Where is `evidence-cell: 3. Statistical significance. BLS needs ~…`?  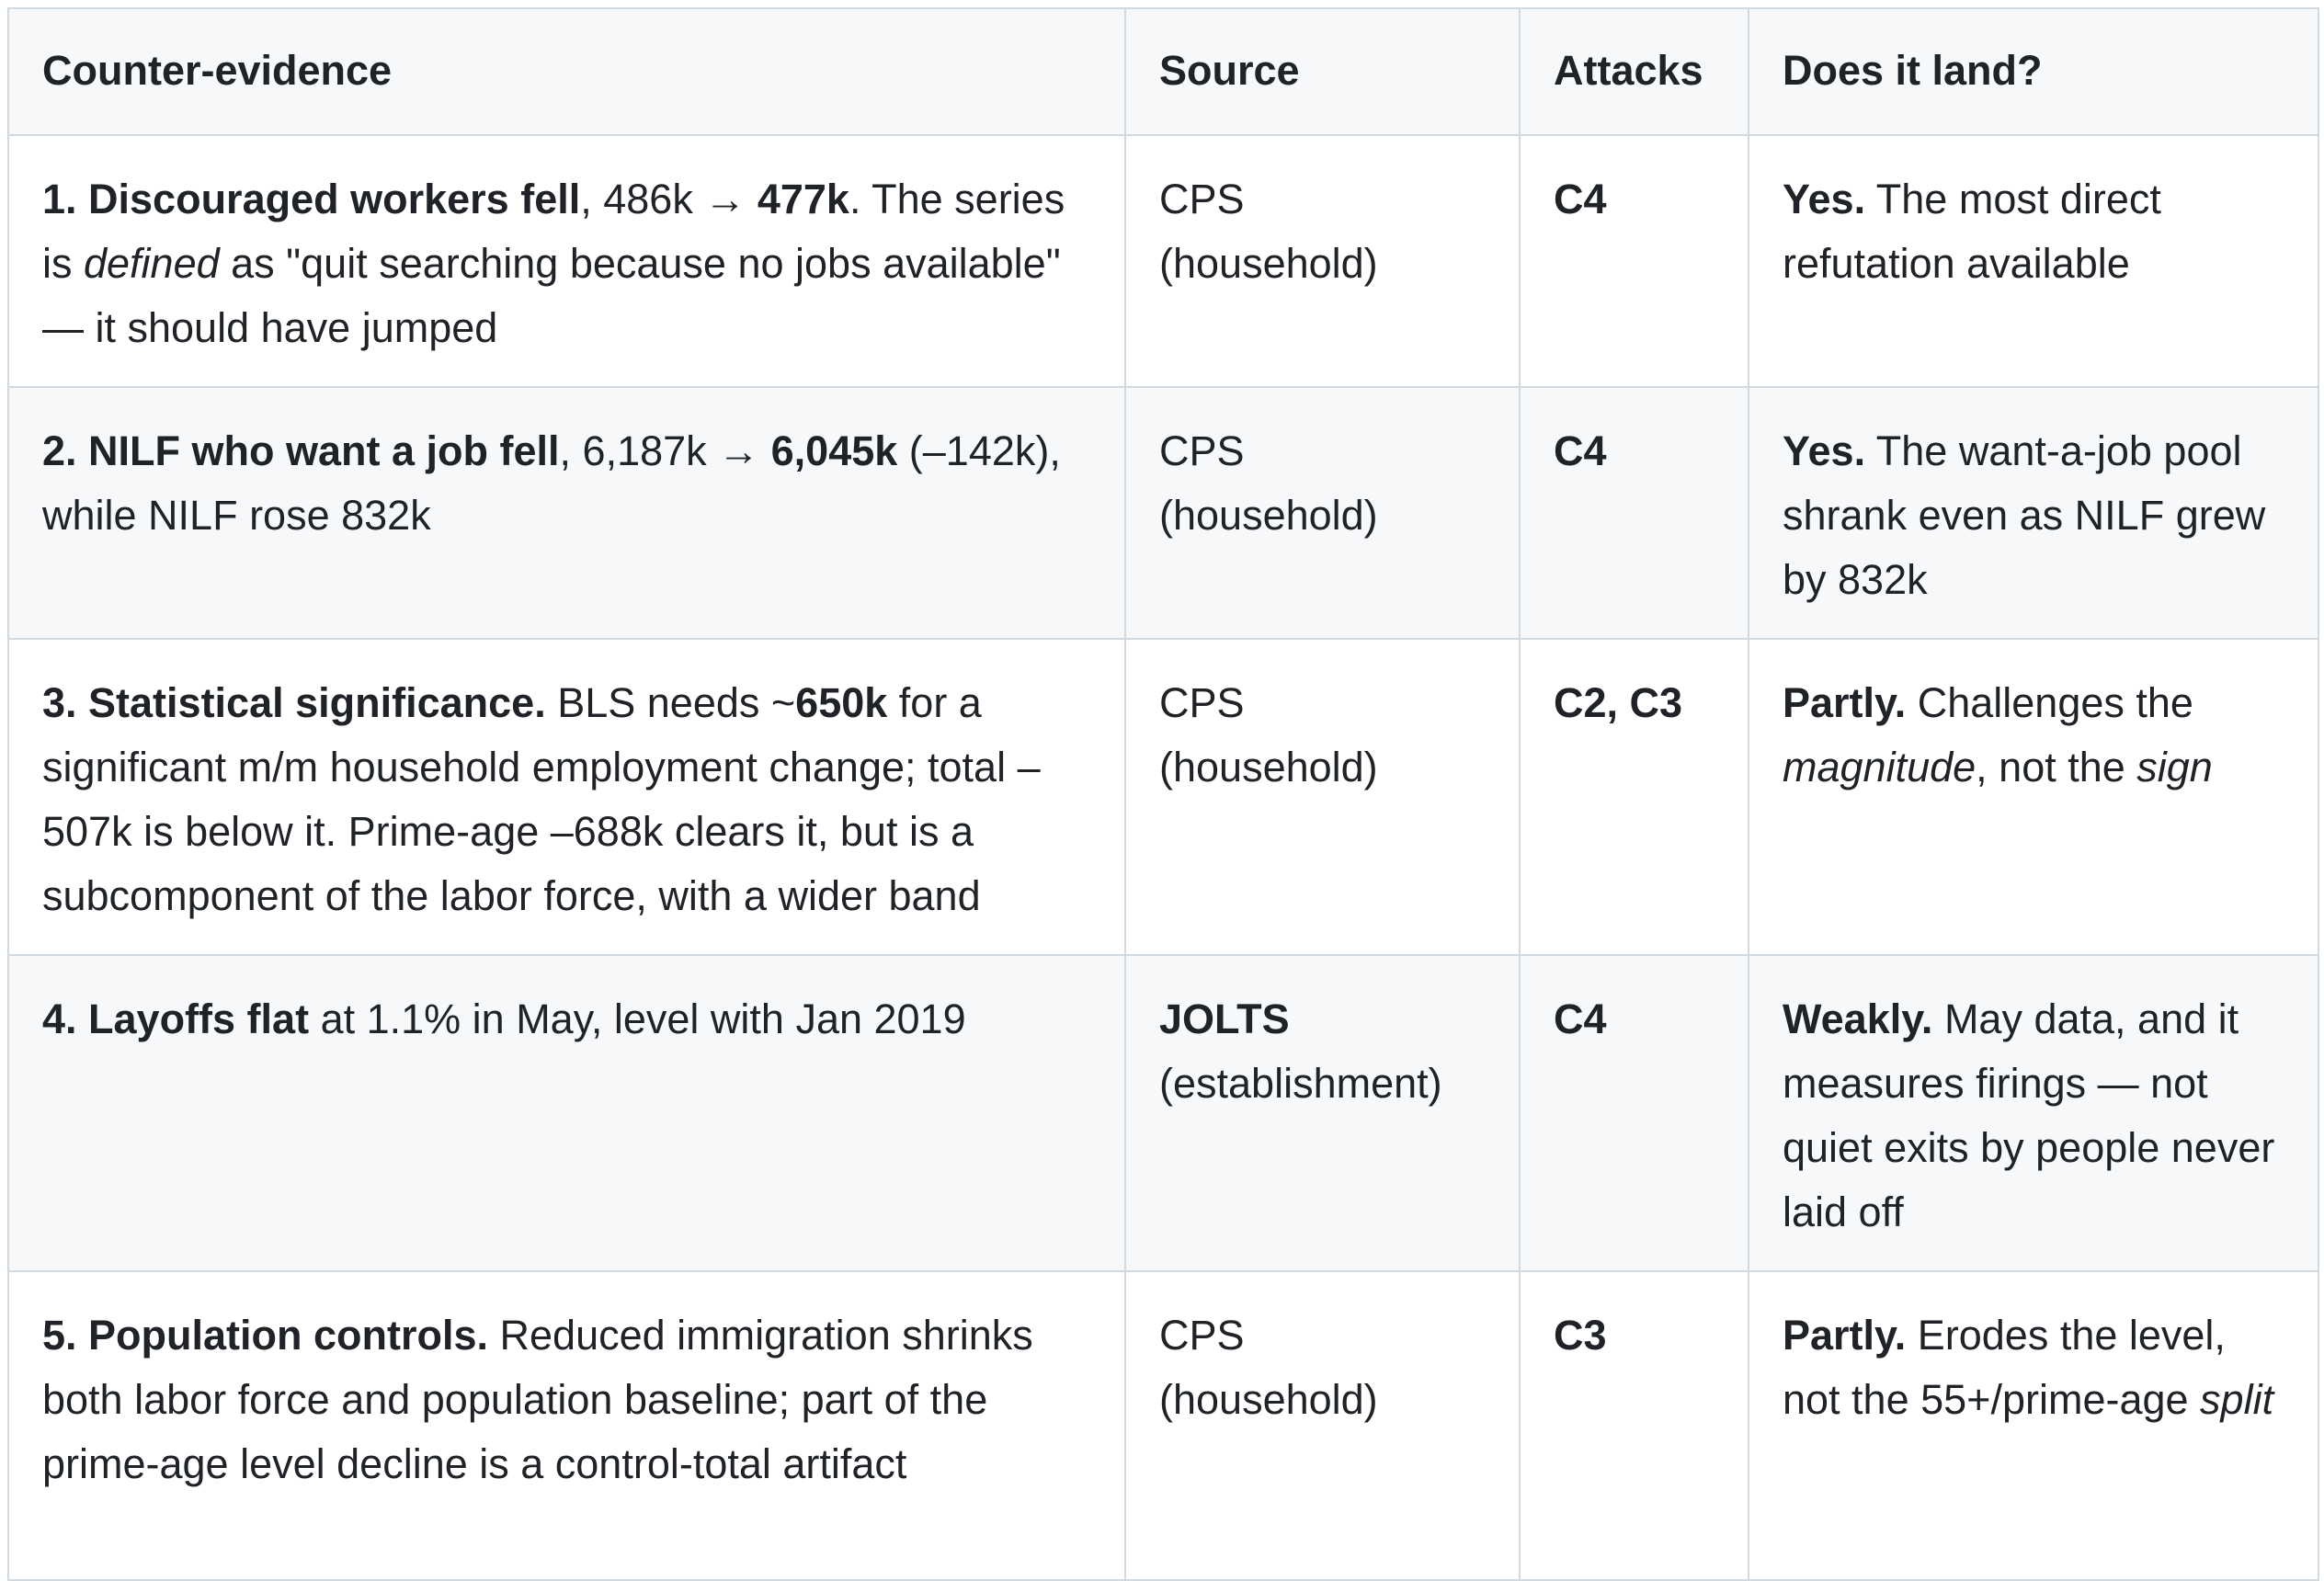
evidence-cell: 3. Statistical significance. BLS needs ~… is located at coordinates (566, 797).